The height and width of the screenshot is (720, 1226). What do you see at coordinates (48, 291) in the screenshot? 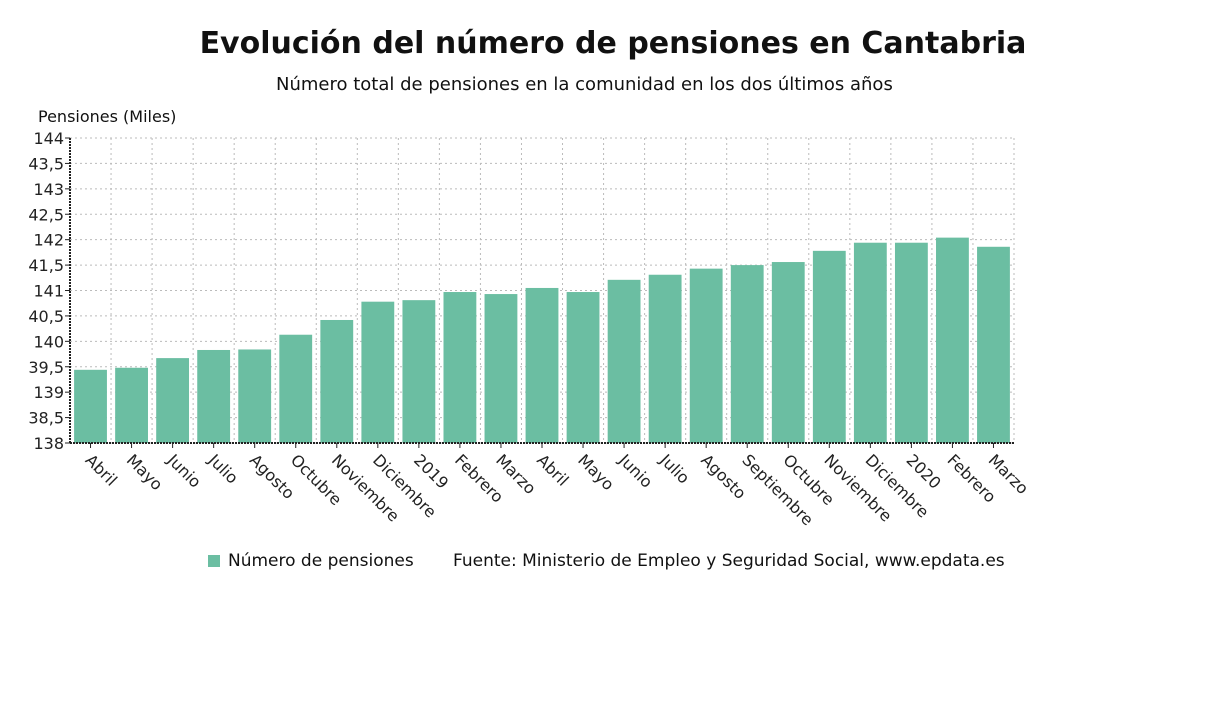
I see `y-tick-label: 141` at bounding box center [48, 291].